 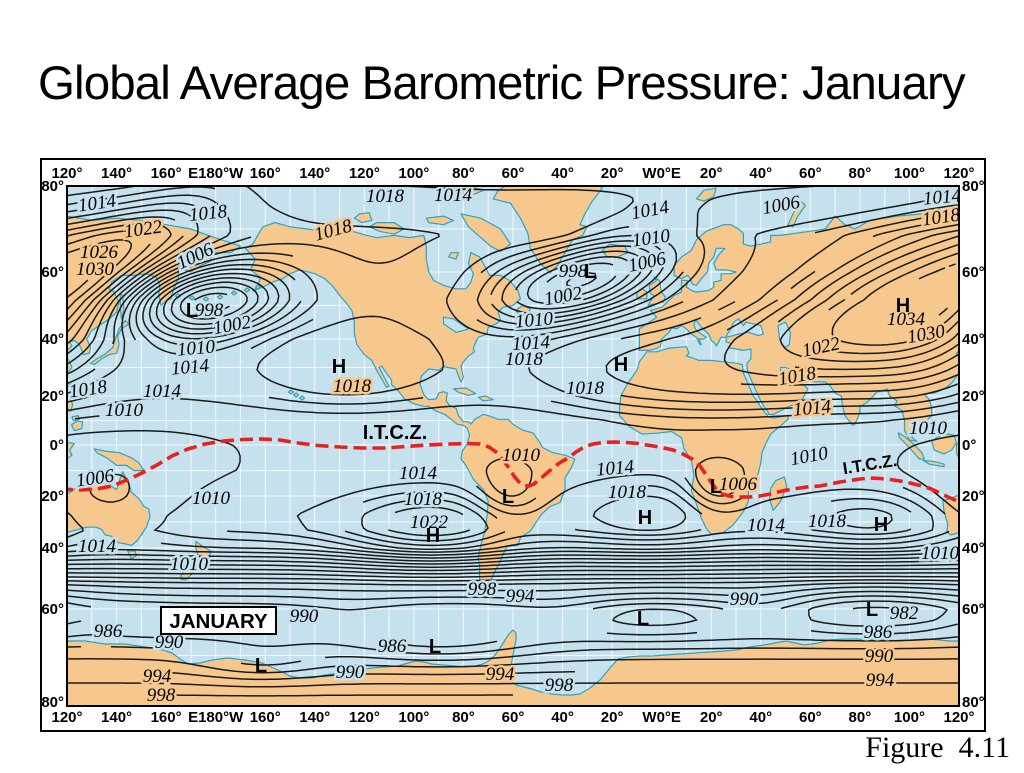 What do you see at coordinates (738, 484) in the screenshot?
I see `svg-text: 1006` at bounding box center [738, 484].